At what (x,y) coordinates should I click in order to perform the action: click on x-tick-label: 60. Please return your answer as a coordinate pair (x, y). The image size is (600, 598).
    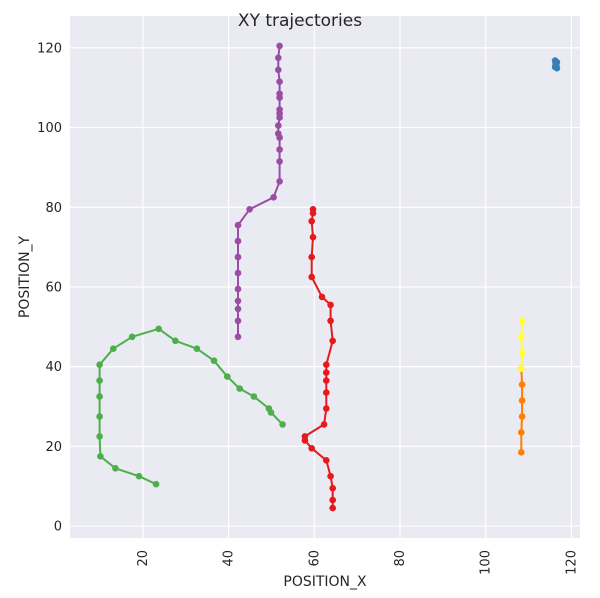
    Looking at the image, I should click on (314, 558).